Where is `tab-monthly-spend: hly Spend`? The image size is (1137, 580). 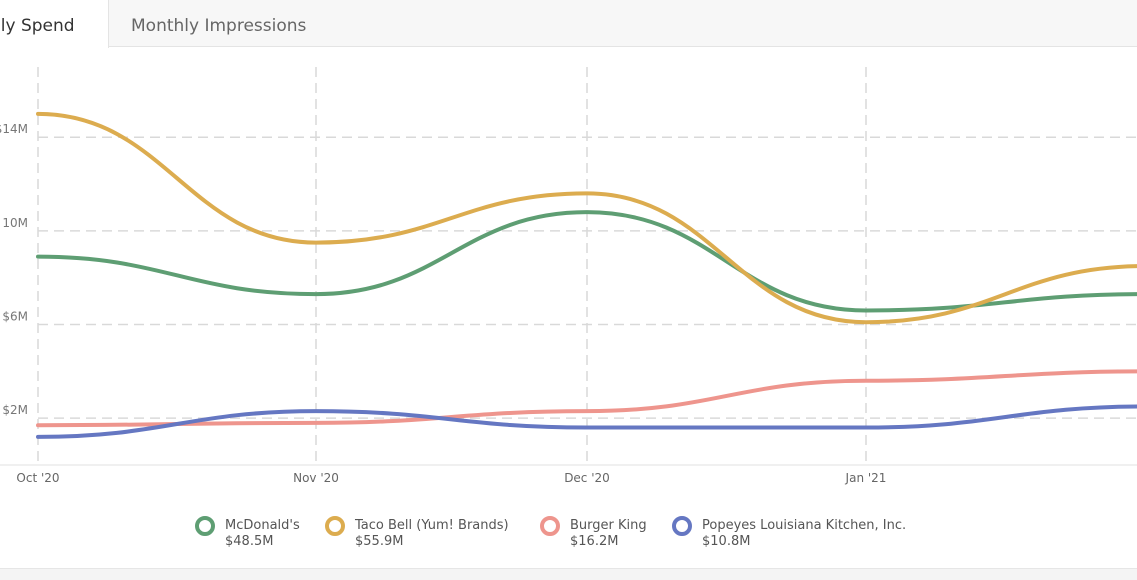
tab-monthly-spend: hly Spend is located at coordinates (54, 24).